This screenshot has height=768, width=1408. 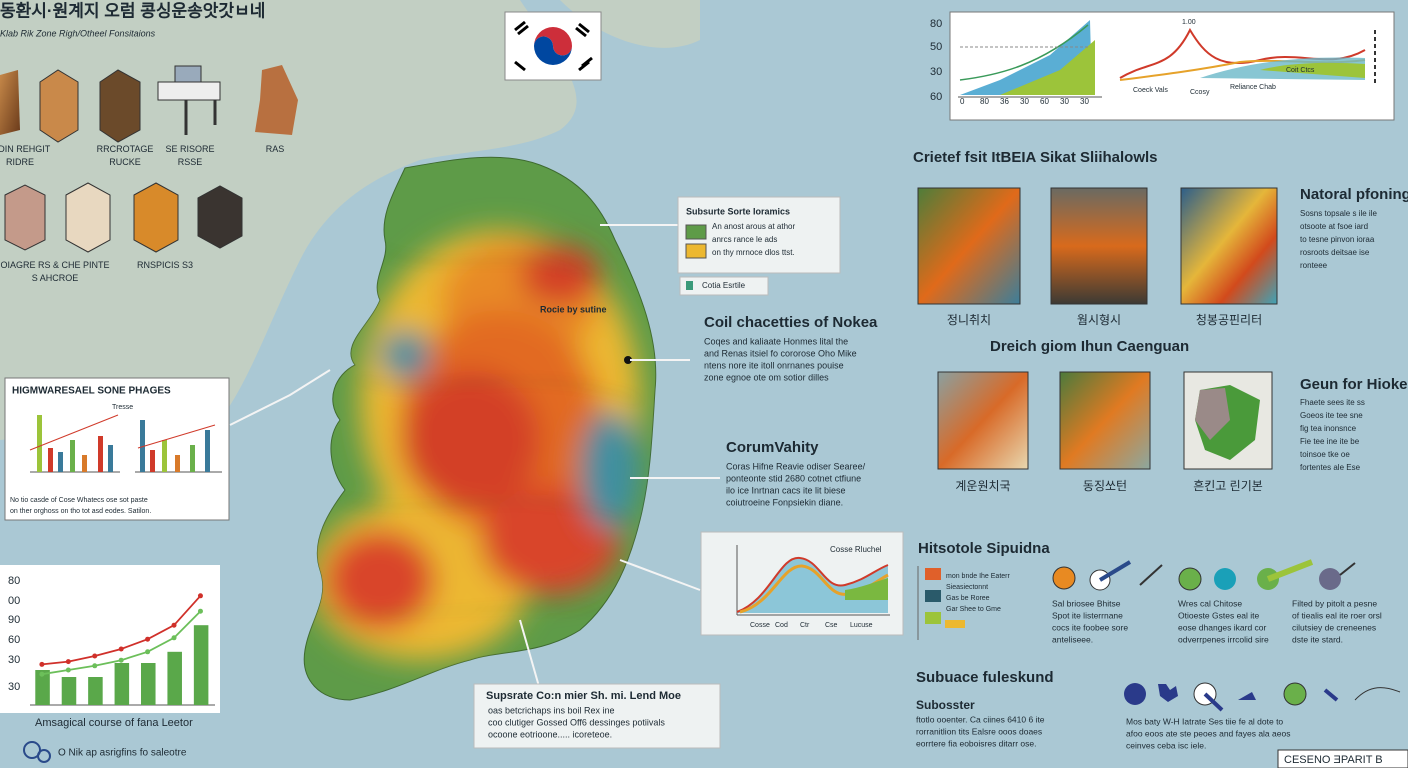 I want to click on body-line: zone egnoe ote om sotior dilles, so click(x=766, y=377).